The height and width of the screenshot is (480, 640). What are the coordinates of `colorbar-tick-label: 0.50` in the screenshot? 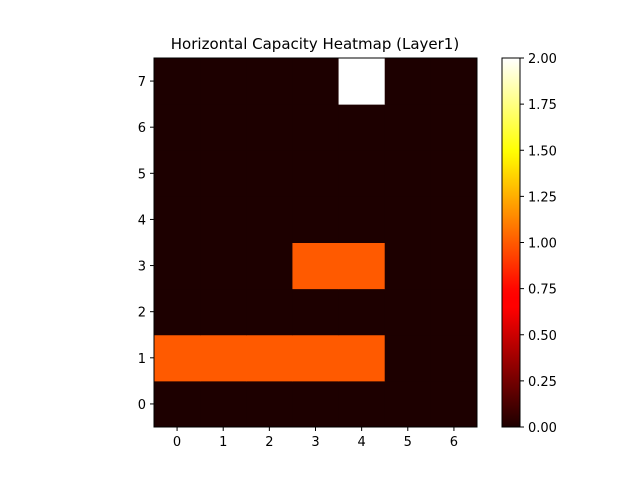 It's located at (542, 336).